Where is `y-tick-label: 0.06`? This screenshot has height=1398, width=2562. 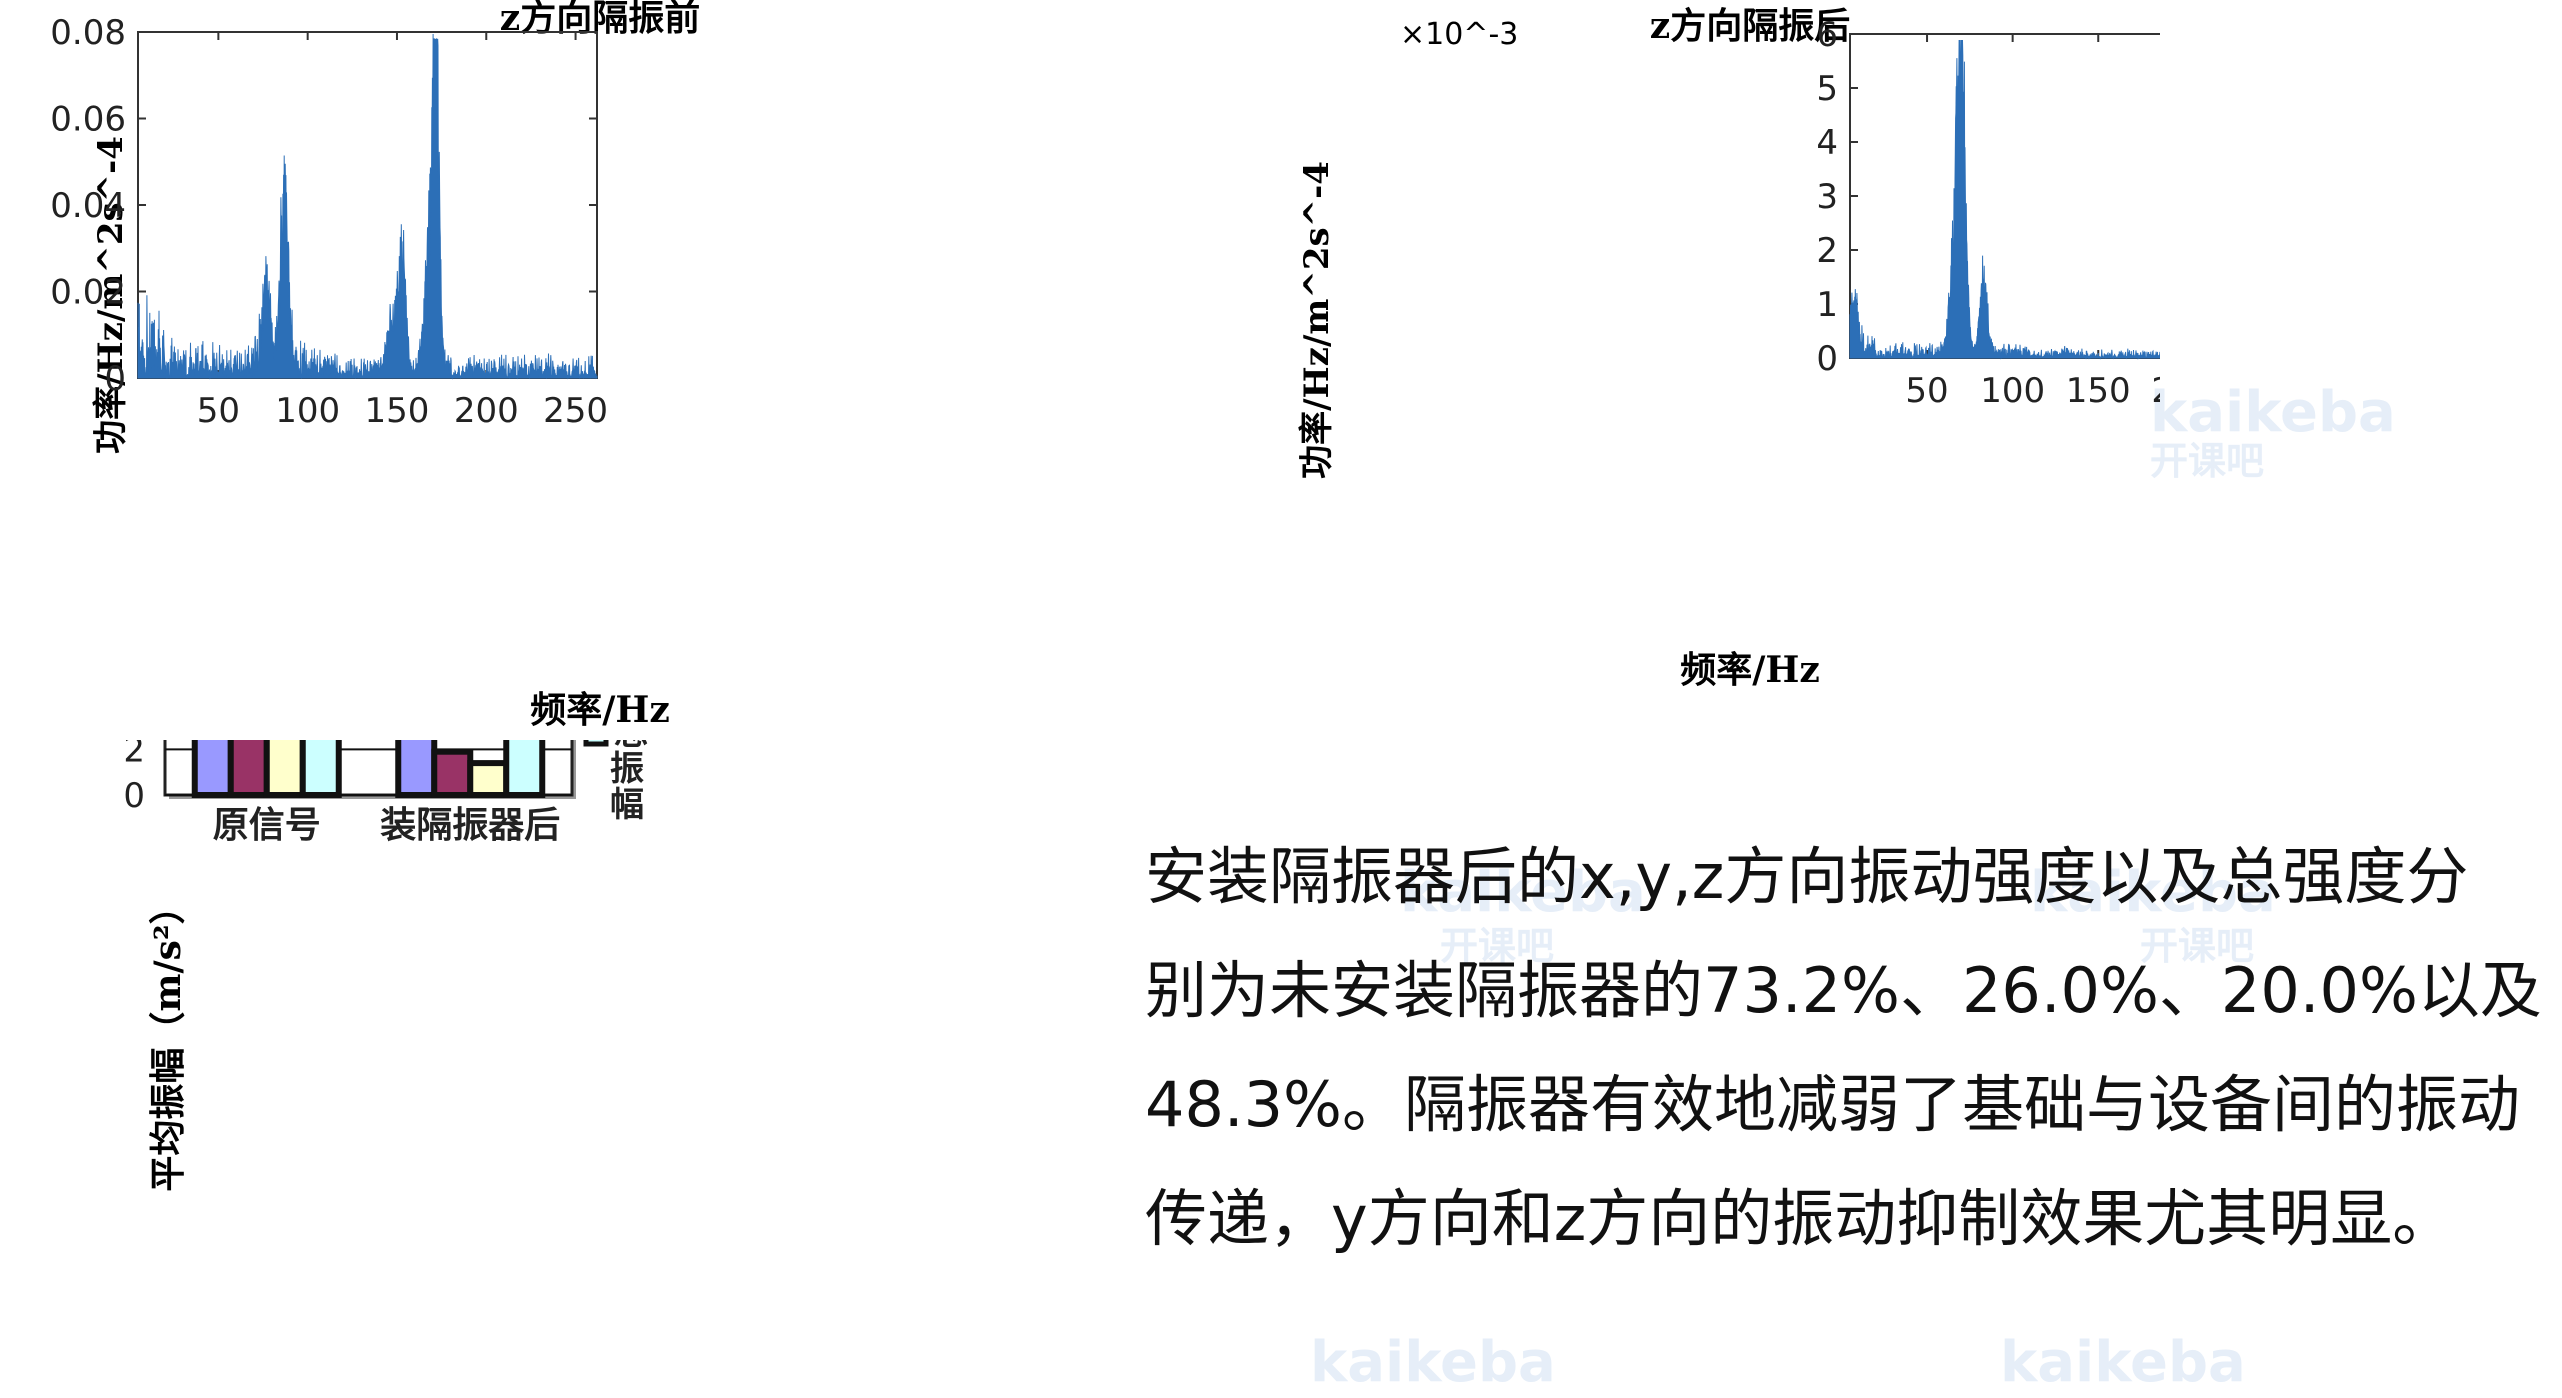 y-tick-label: 0.06 is located at coordinates (88, 120).